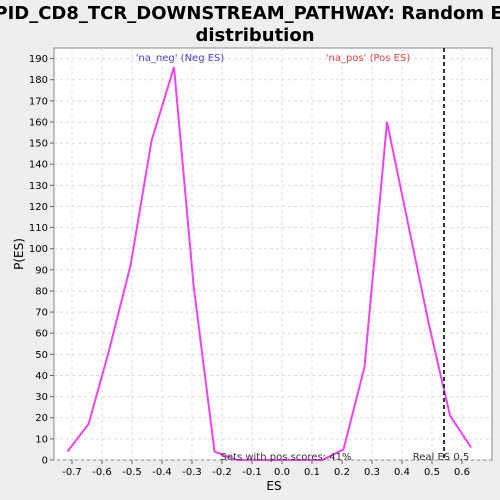  What do you see at coordinates (41, 397) in the screenshot?
I see `y-tick-label: 30` at bounding box center [41, 397].